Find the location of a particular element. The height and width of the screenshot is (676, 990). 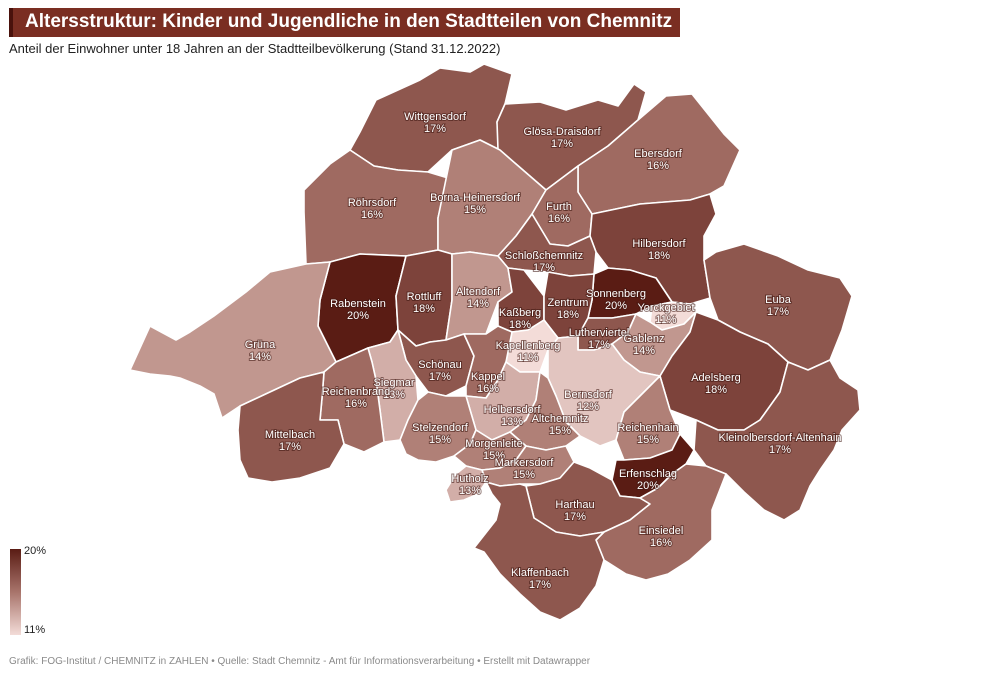

district-name-label: Einsiedel is located at coordinates (661, 531).